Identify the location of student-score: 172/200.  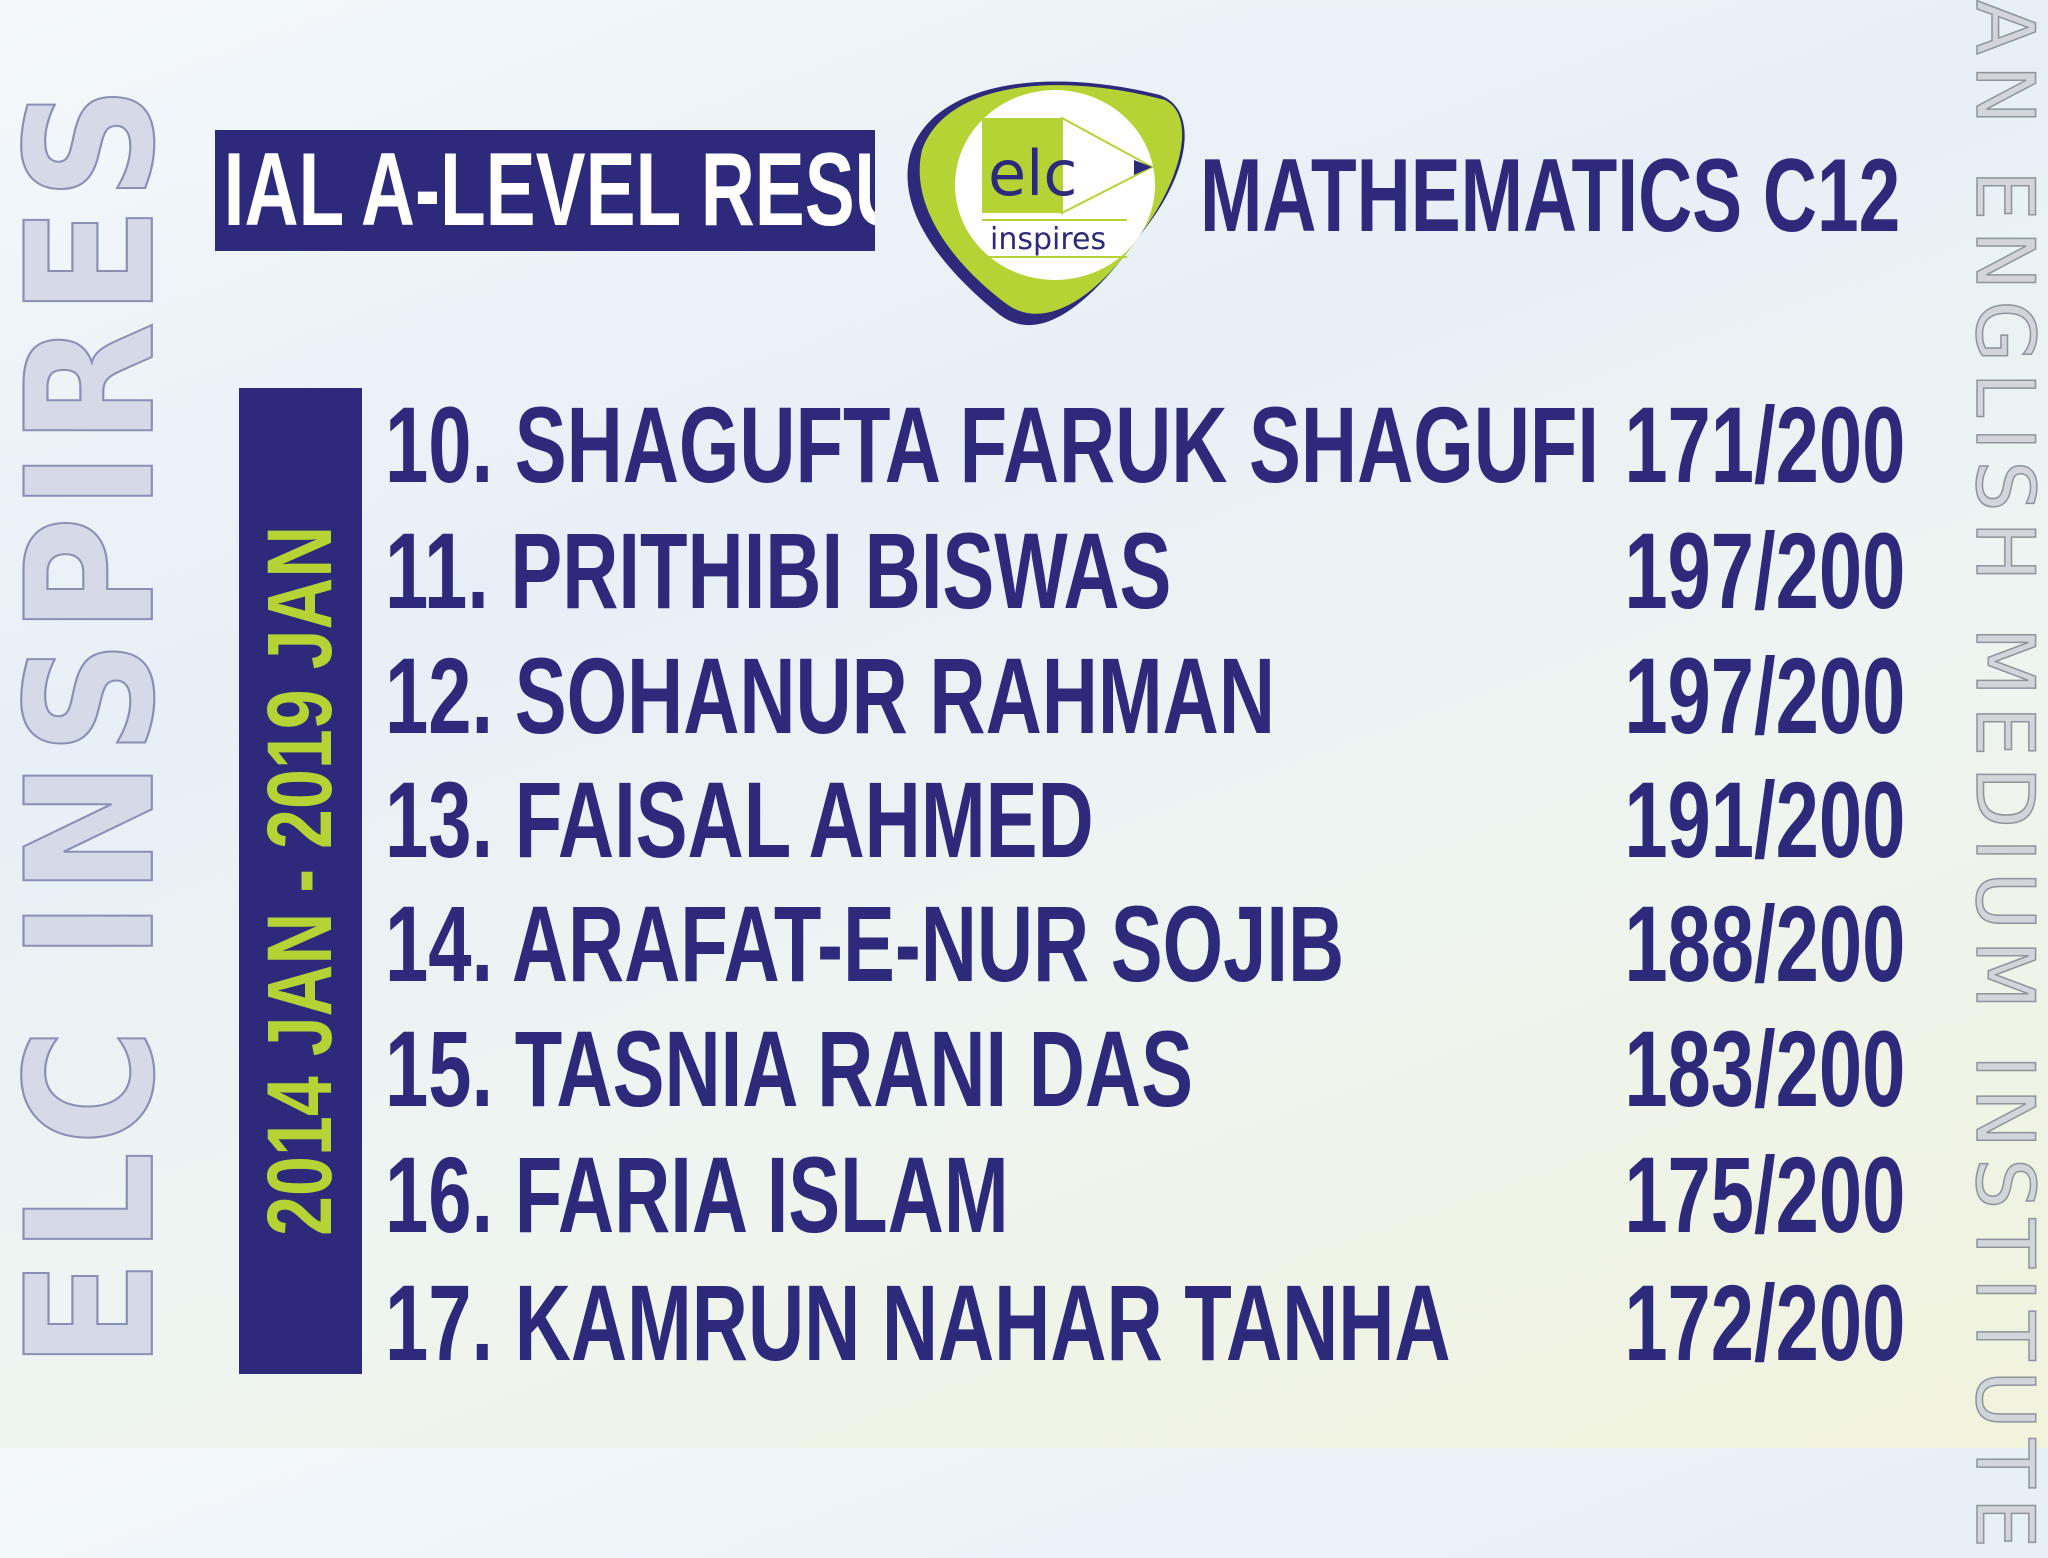
(1764, 1322).